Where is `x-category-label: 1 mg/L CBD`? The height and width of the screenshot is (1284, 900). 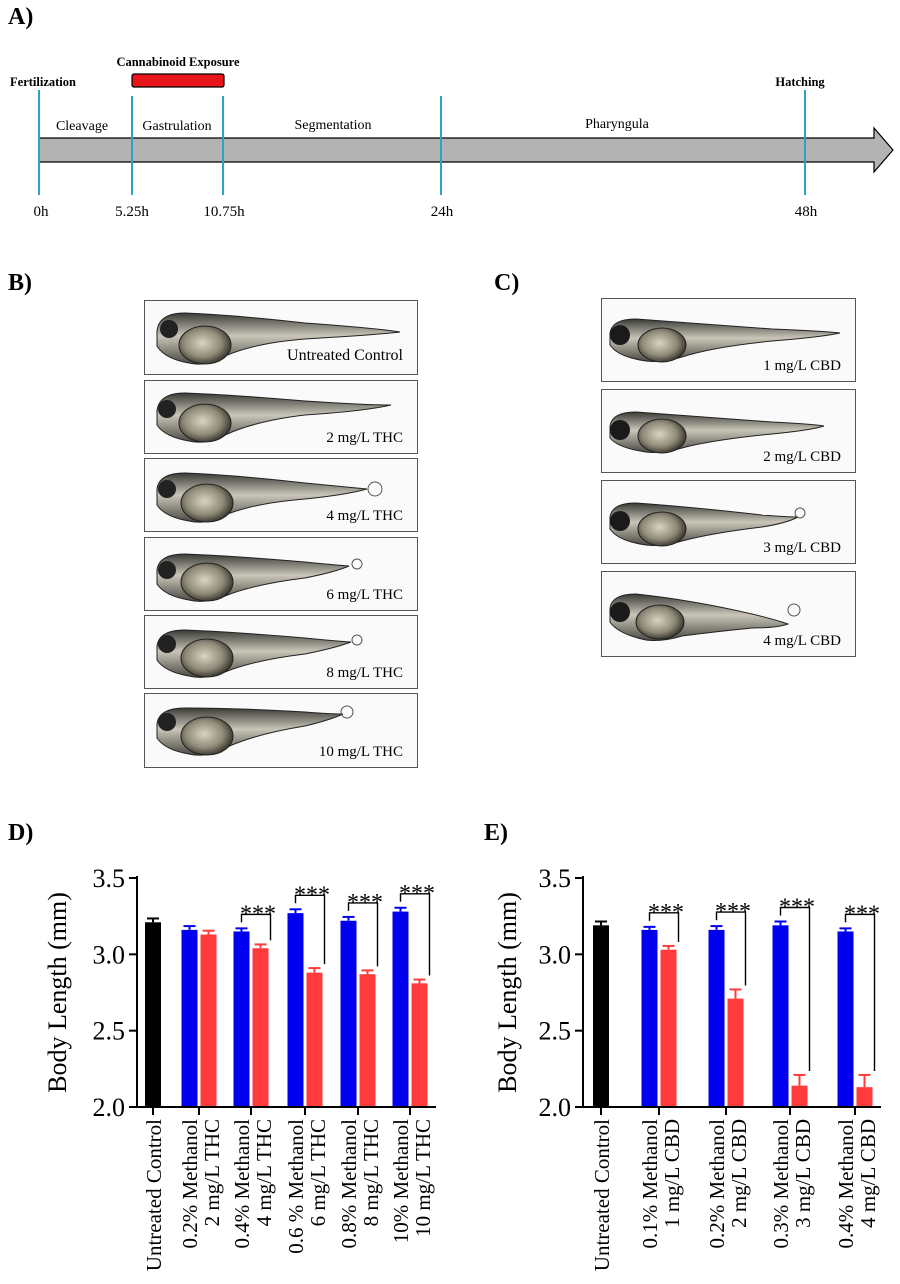
x-category-label: 1 mg/L CBD is located at coordinates (672, 1173).